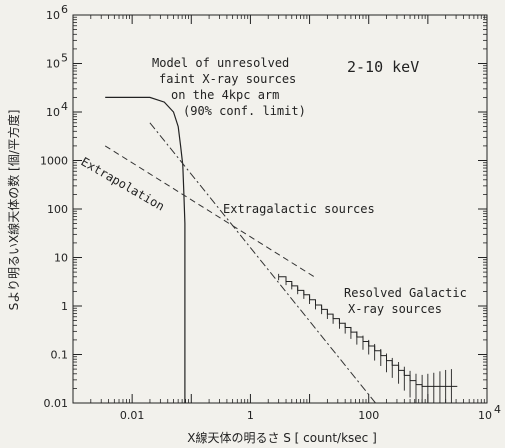  What do you see at coordinates (244, 111) in the screenshot?
I see `model-line-4: (90% conf. limit)` at bounding box center [244, 111].